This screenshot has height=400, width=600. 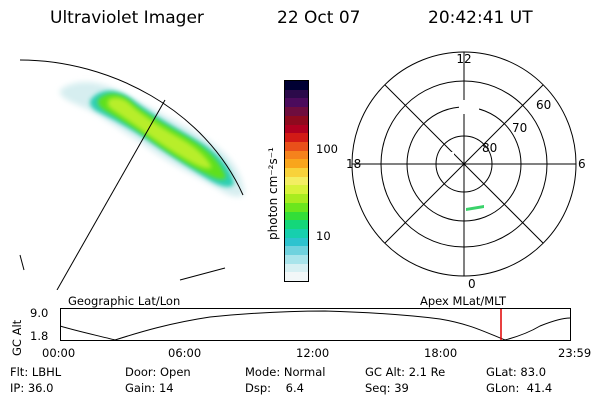 What do you see at coordinates (274, 388) in the screenshot?
I see `info-dsp: Dsp: 6.4` at bounding box center [274, 388].